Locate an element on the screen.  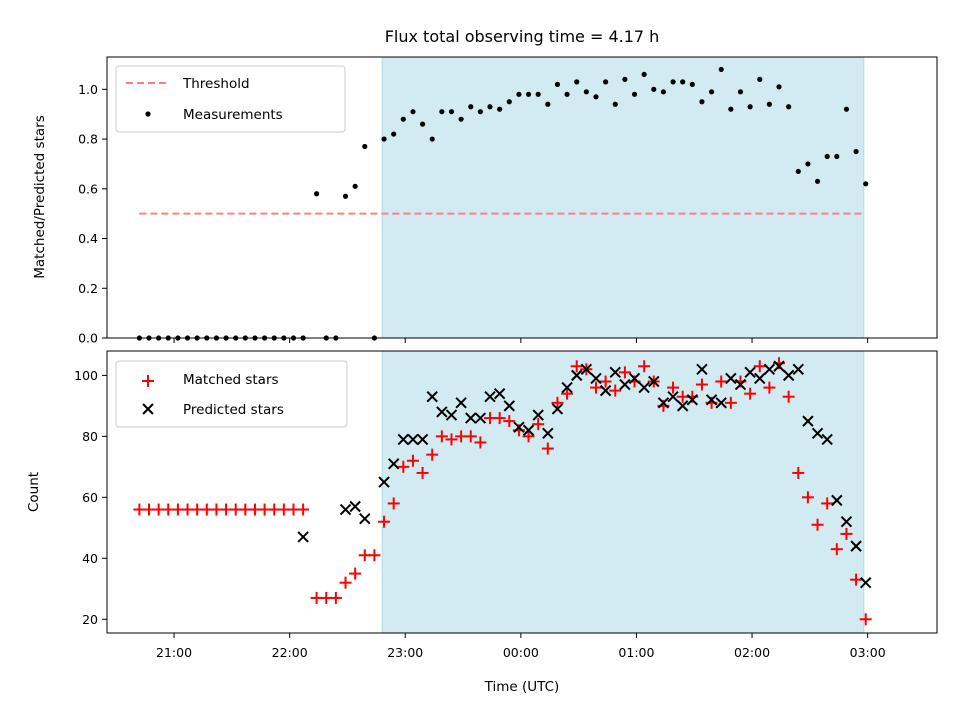
predicted-stars-legend-label: Predicted stars is located at coordinates (233, 410).